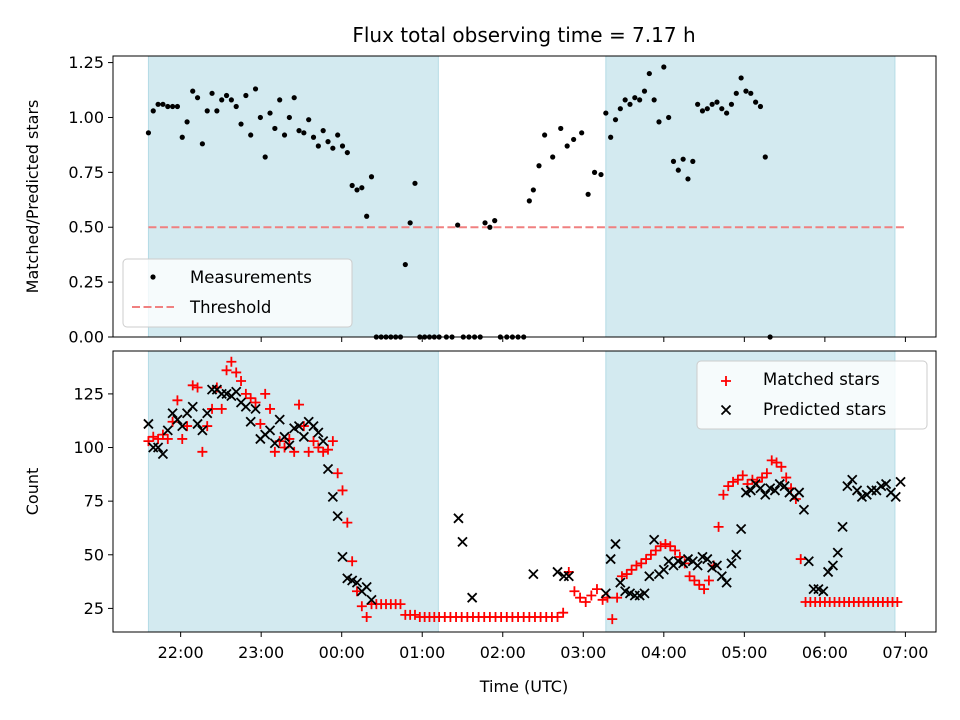  What do you see at coordinates (94, 554) in the screenshot?
I see `y-tick-label: 50` at bounding box center [94, 554].